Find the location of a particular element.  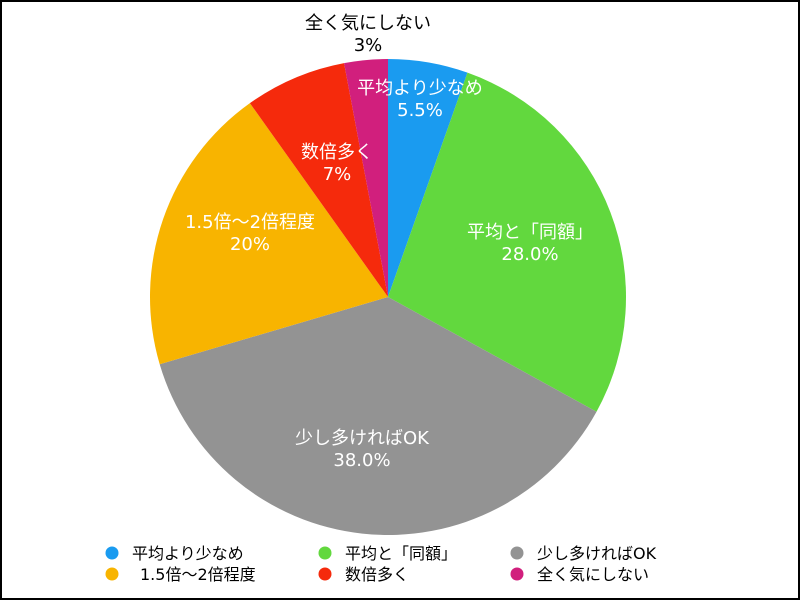

slice-label-1: 平均より少なめ 5.5% is located at coordinates (420, 99).